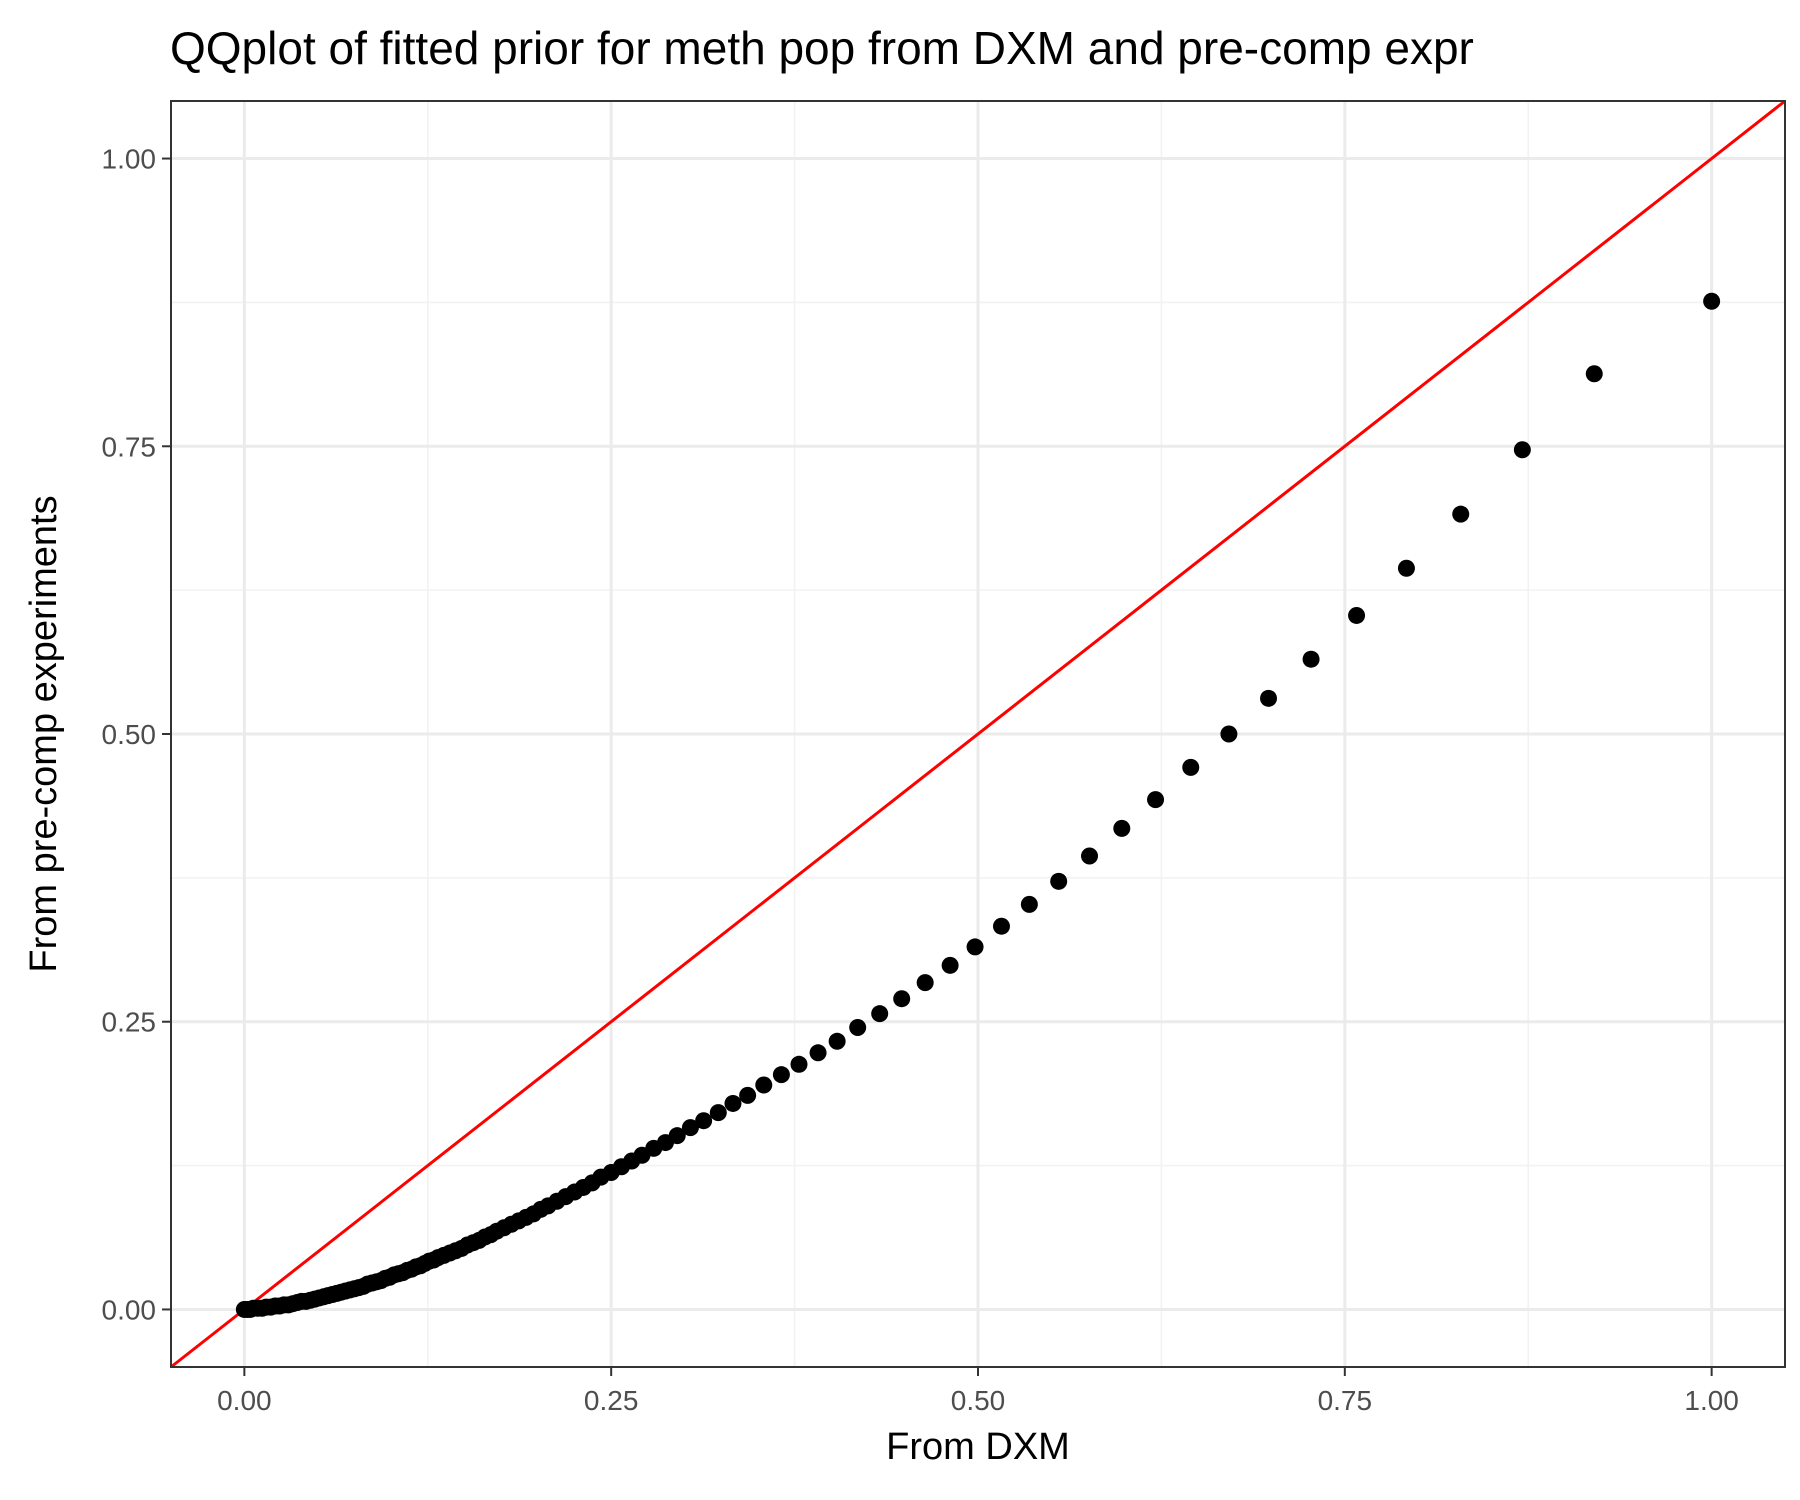  Describe the element at coordinates (1711, 1400) in the screenshot. I see `x-tick-label: 1.00` at that location.